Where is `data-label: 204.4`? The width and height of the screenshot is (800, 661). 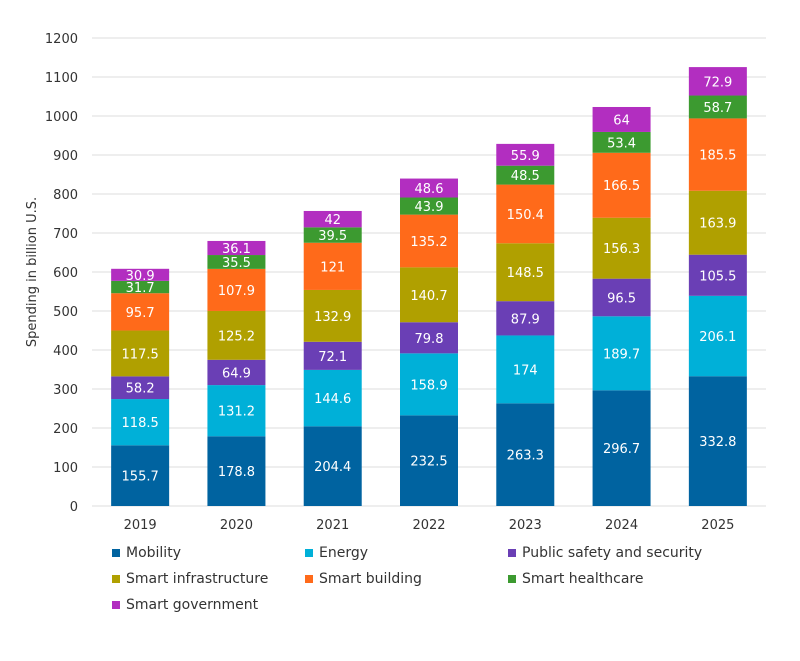 data-label: 204.4 is located at coordinates (332, 467).